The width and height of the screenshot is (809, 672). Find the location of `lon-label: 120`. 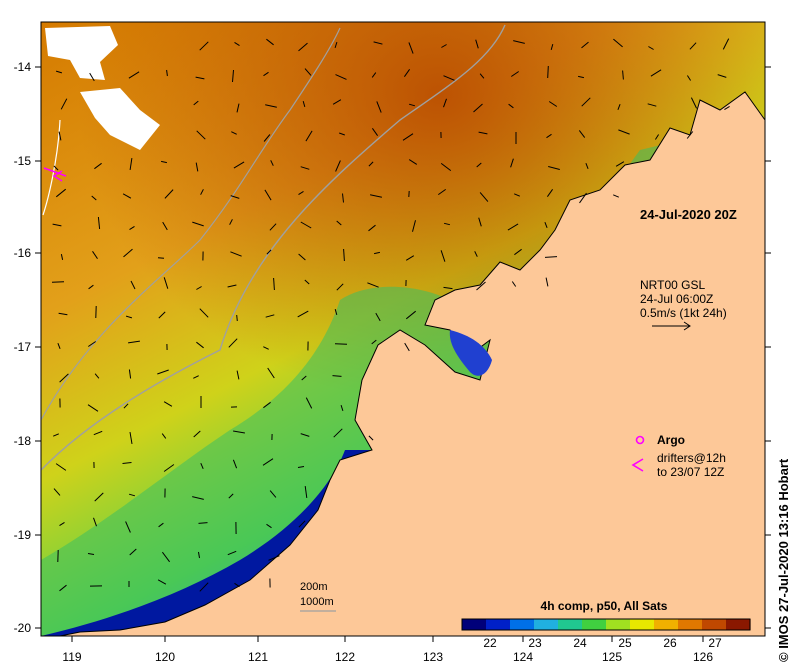

lon-label: 120 is located at coordinates (165, 657).